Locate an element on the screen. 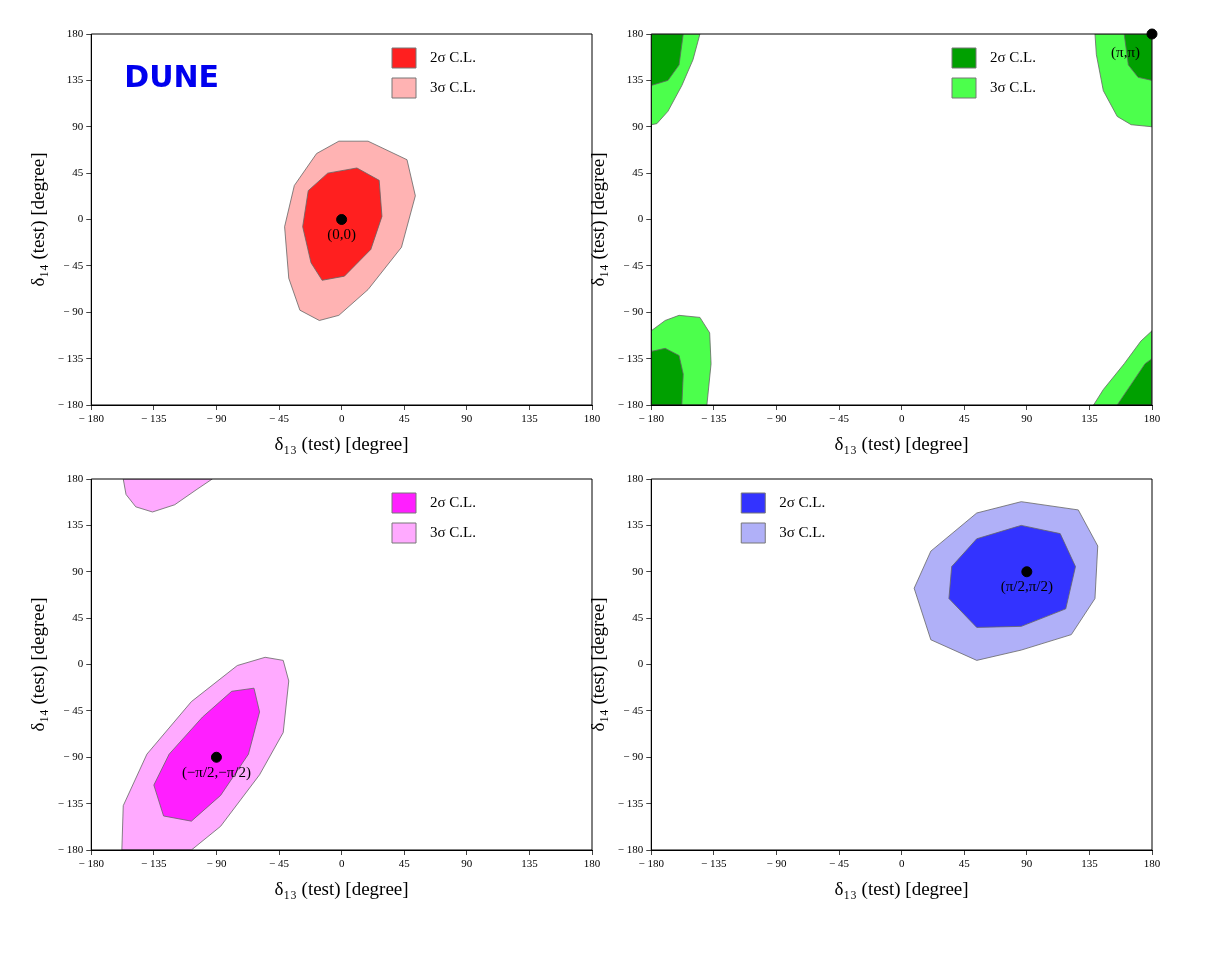  annotation: (0,0) is located at coordinates (341, 234).